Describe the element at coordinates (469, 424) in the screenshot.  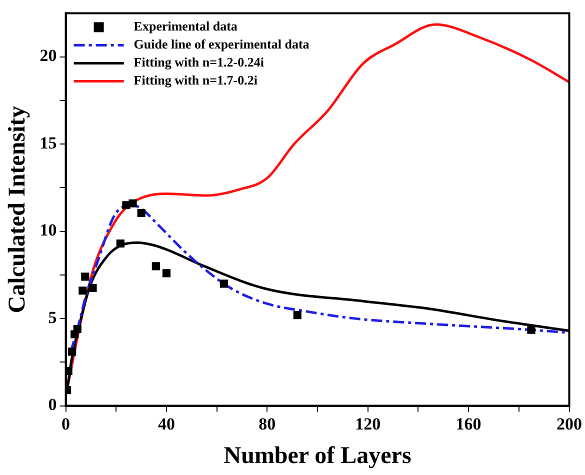
I see `x-tick-label: 160` at that location.